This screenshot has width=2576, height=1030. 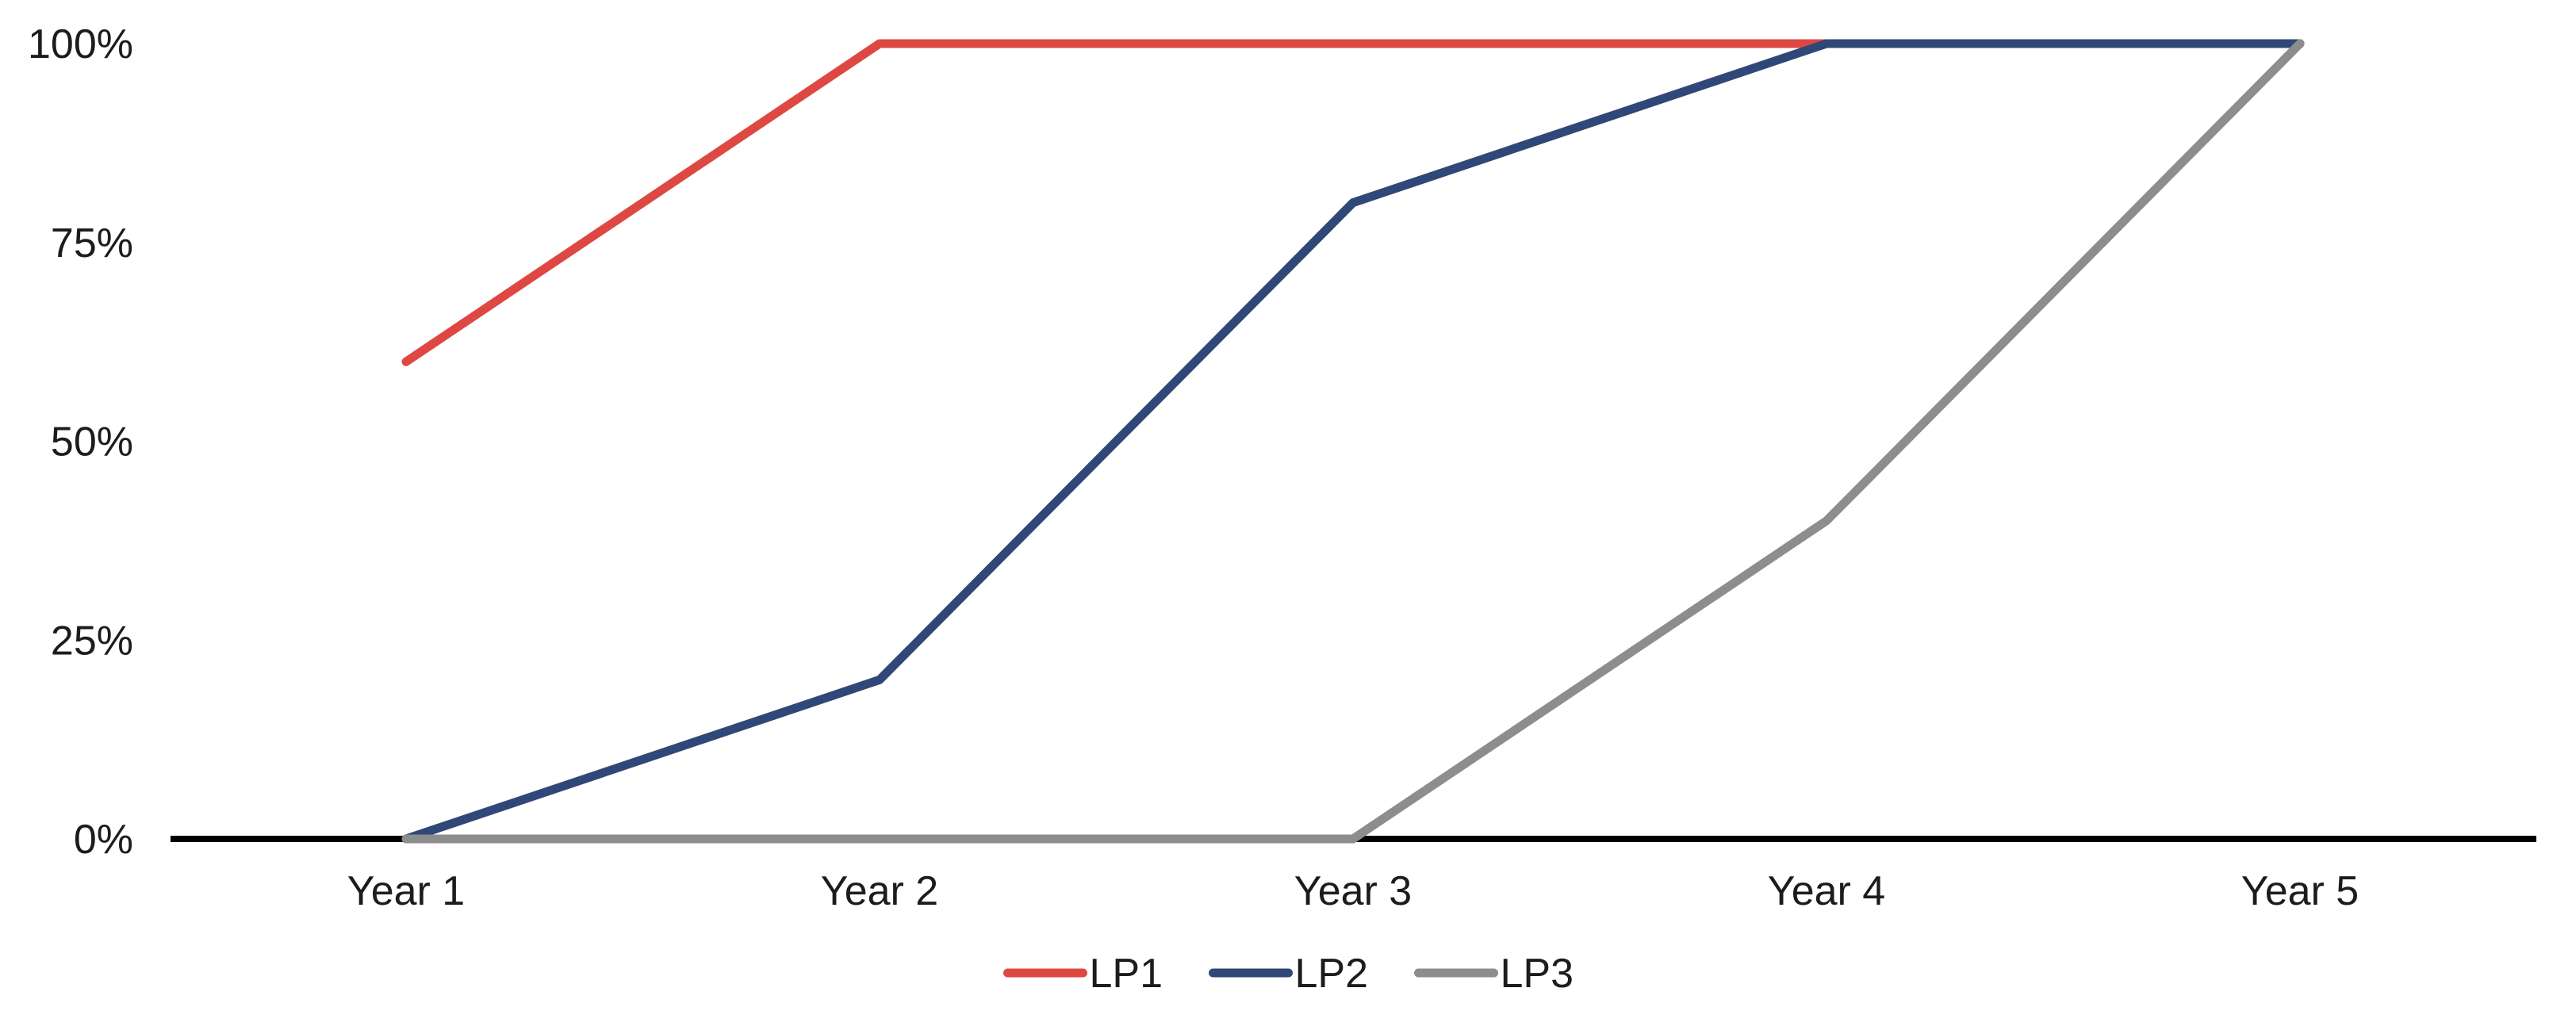 I want to click on x-axis-labels: Year 1 Year 2 Year 3 Year 4 Year 5, so click(x=1353, y=891).